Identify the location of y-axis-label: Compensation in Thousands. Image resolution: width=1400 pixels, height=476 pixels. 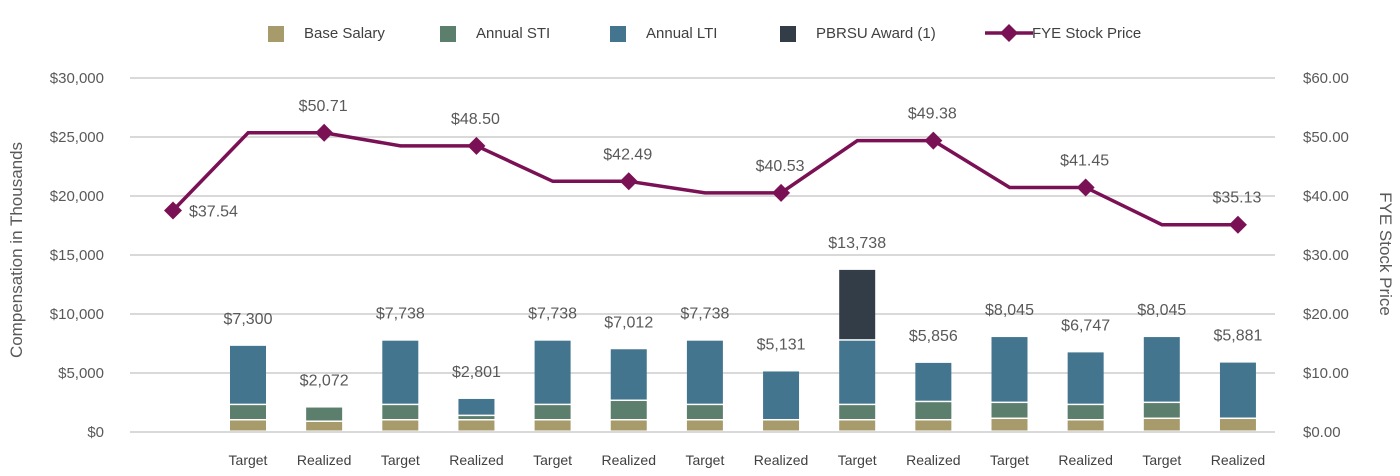
(16, 250).